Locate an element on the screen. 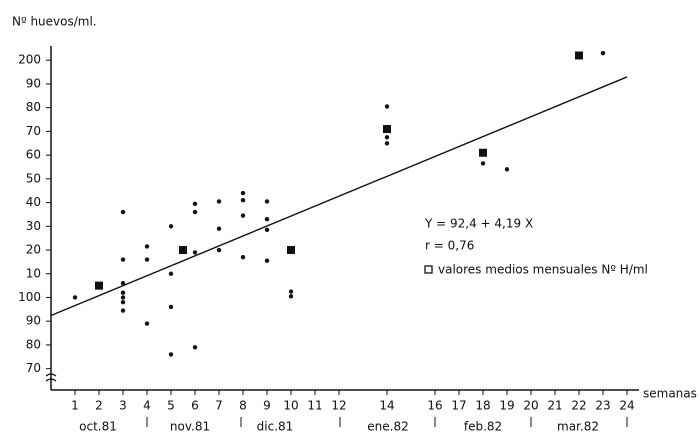 This screenshot has height=442, width=700. x-tick-label: 7 is located at coordinates (219, 406).